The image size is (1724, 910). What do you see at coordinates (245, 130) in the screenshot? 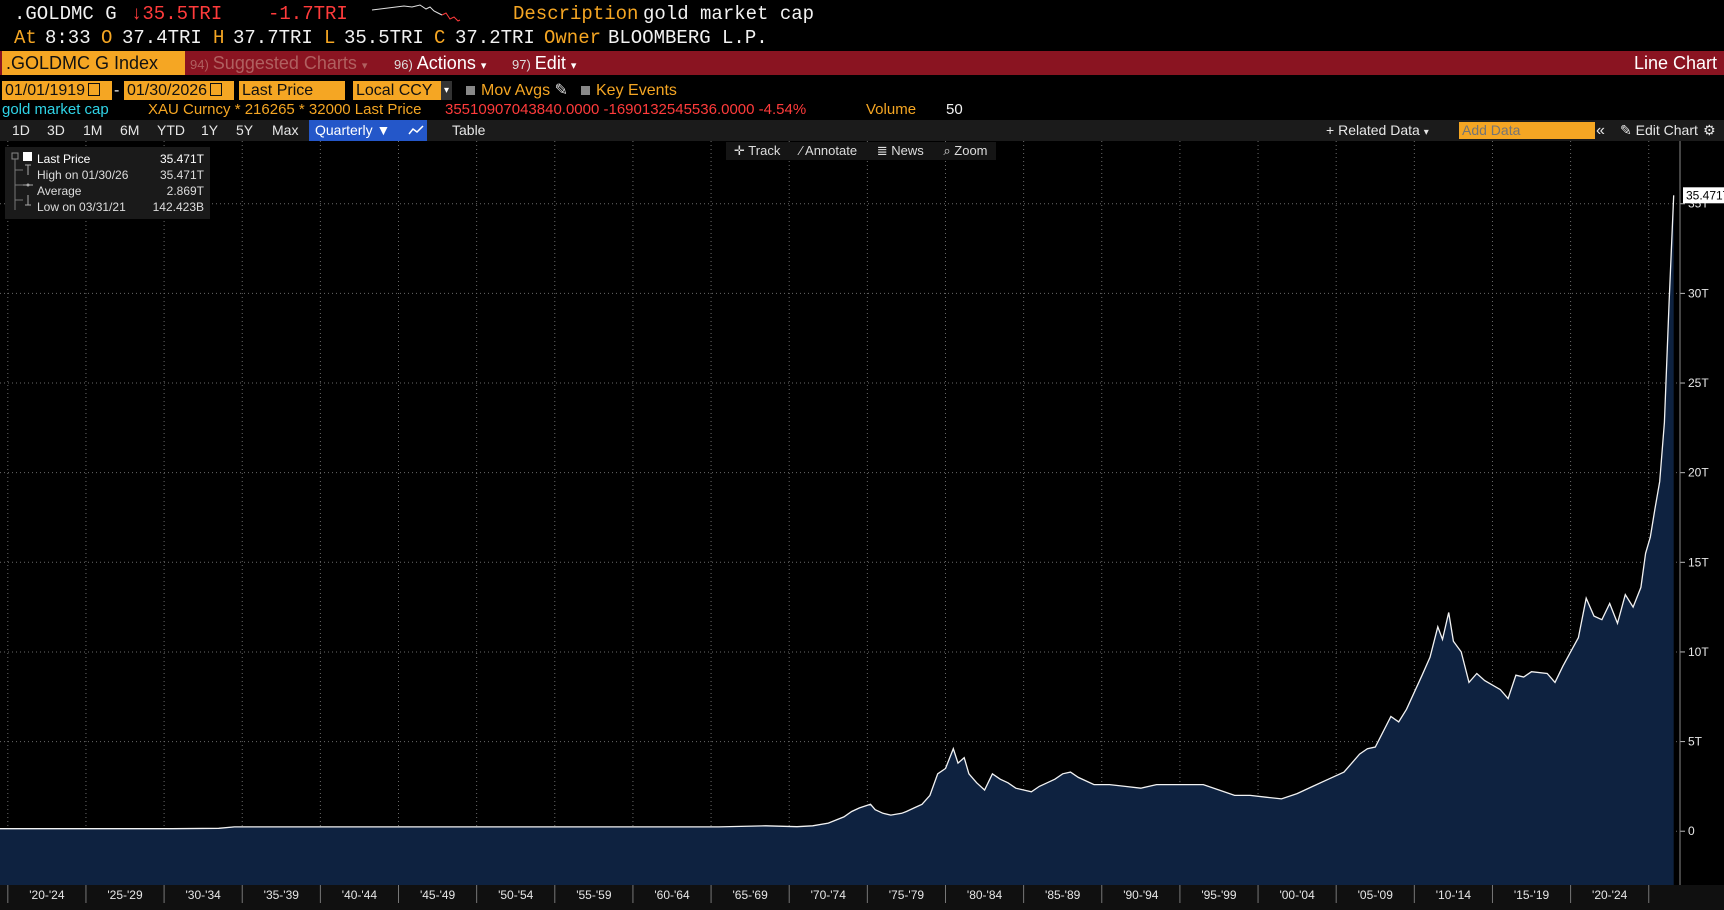
I see `range-5y: 5Y` at bounding box center [245, 130].